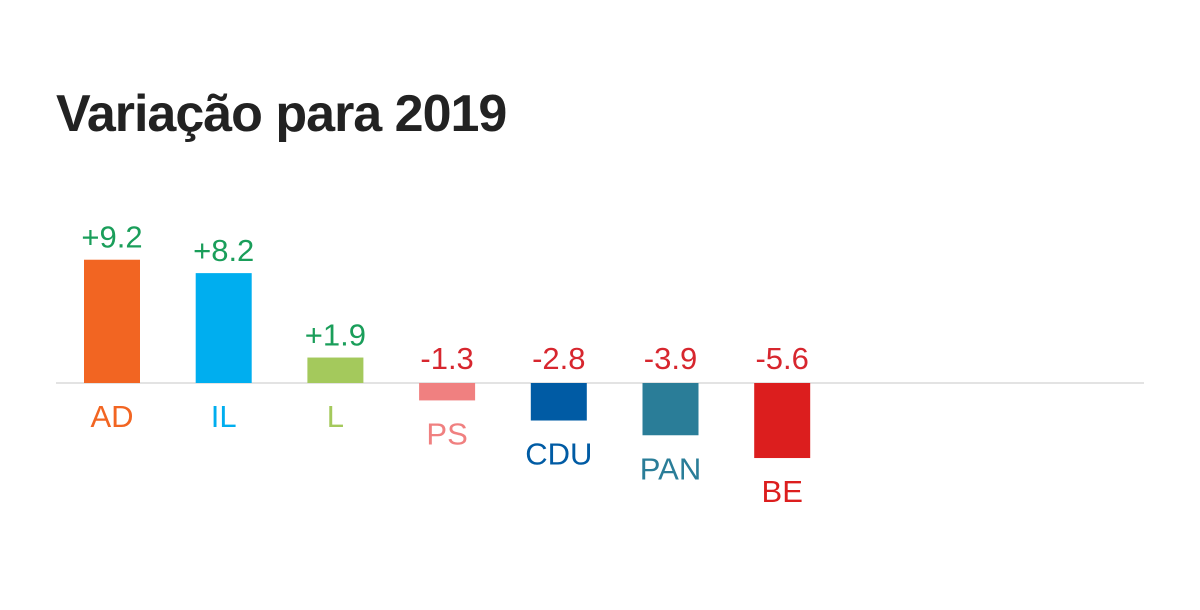 The width and height of the screenshot is (1200, 610). What do you see at coordinates (670, 468) in the screenshot?
I see `category-label-pan: PAN` at bounding box center [670, 468].